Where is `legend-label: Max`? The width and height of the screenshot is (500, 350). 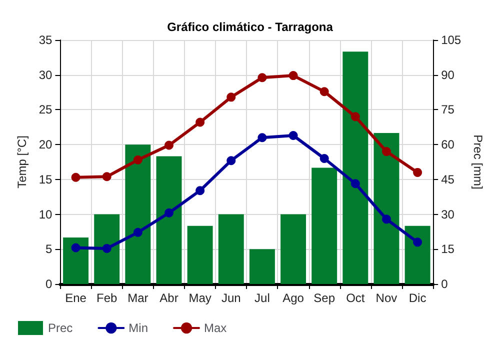 legend-label: Max is located at coordinates (215, 328).